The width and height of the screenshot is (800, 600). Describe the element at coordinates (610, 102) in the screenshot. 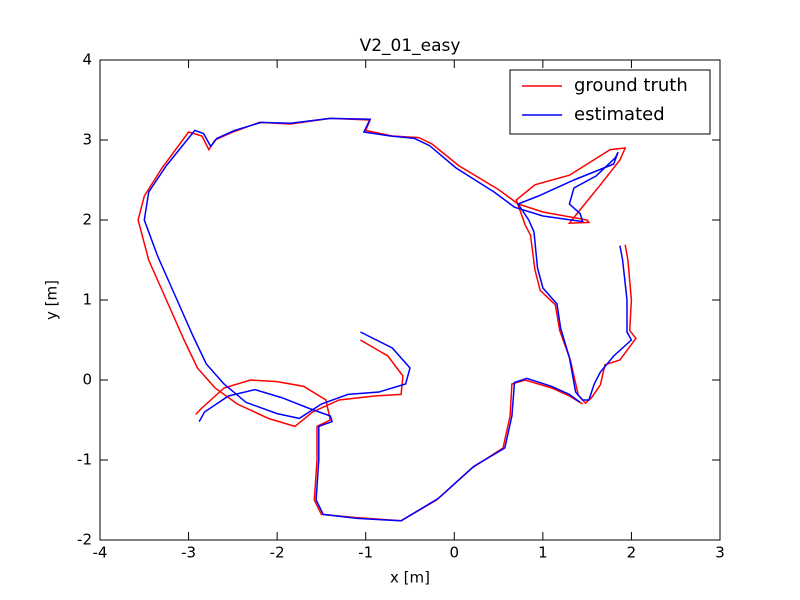

I see `legend-frame` at that location.